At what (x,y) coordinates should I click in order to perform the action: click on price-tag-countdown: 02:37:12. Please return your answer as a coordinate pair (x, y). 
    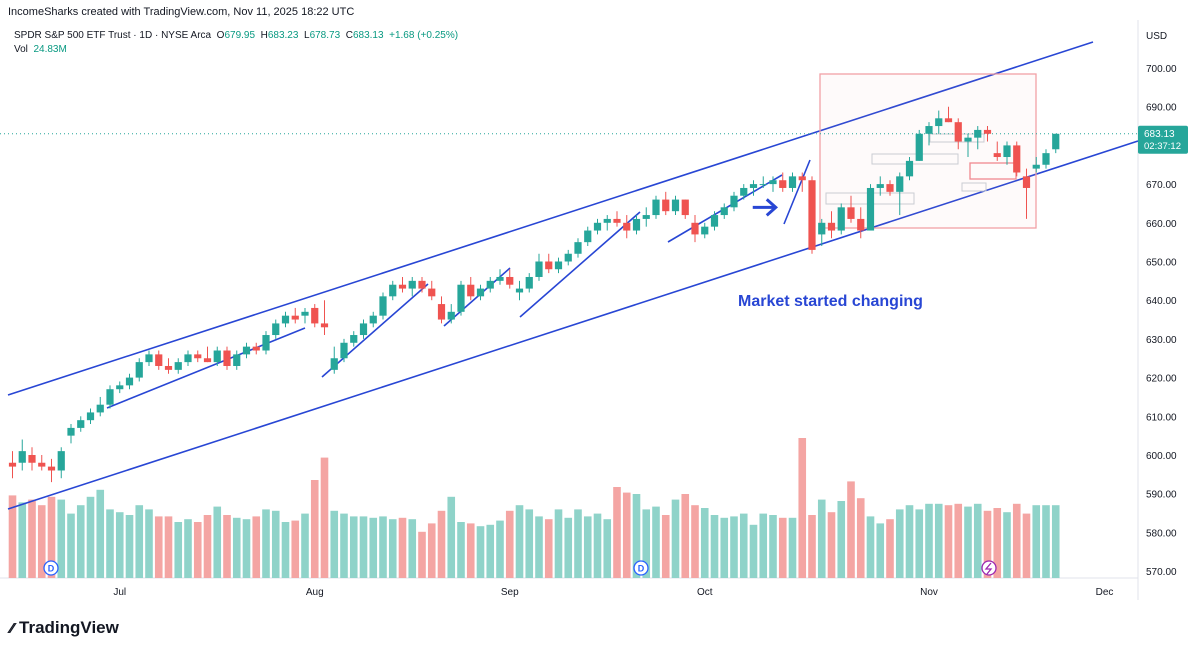
    Looking at the image, I should click on (1162, 146).